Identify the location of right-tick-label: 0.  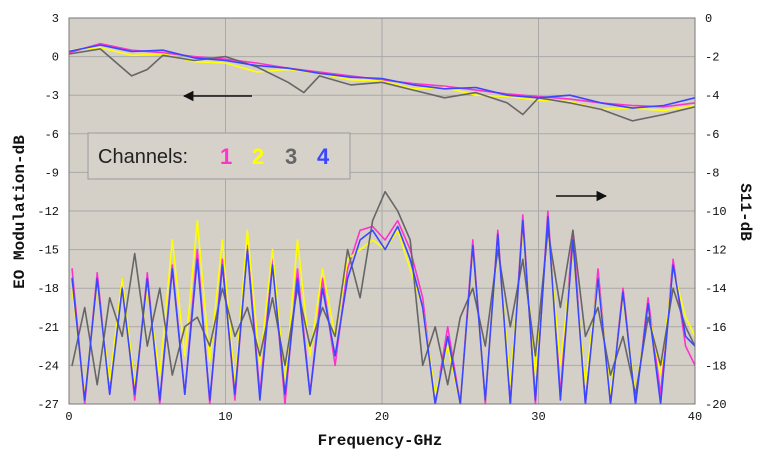
(708, 19).